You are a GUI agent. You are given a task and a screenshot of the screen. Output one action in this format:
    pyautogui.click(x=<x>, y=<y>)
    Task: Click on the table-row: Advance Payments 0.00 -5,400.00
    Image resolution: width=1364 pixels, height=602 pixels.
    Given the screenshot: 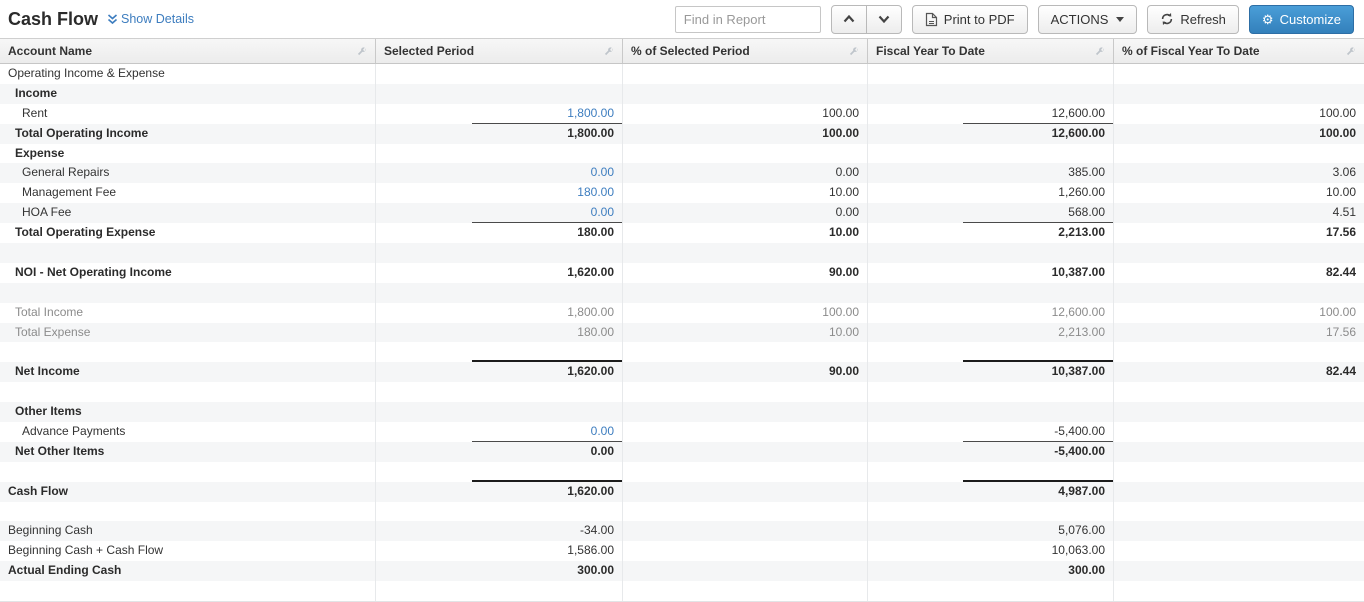 What is the action you would take?
    pyautogui.click(x=682, y=432)
    